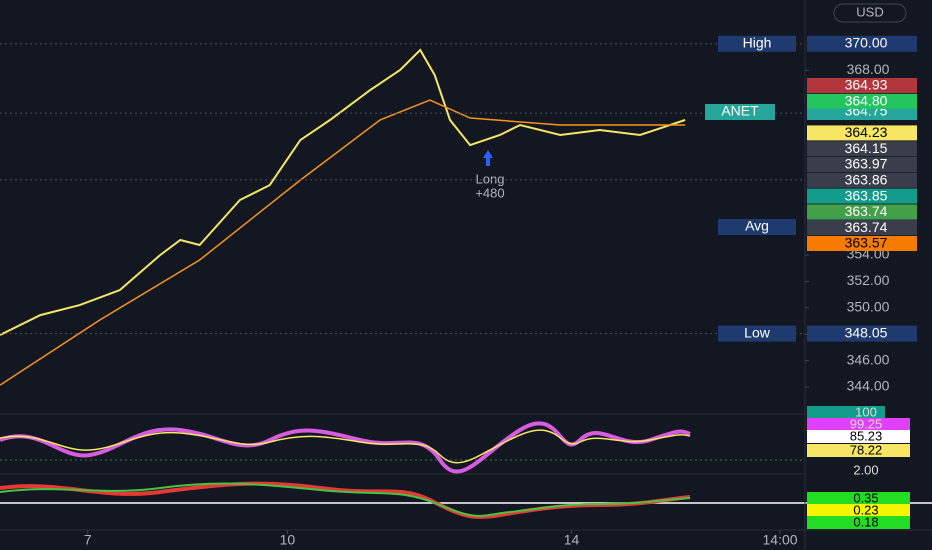  What do you see at coordinates (488, 158) in the screenshot?
I see `long-arrow` at bounding box center [488, 158].